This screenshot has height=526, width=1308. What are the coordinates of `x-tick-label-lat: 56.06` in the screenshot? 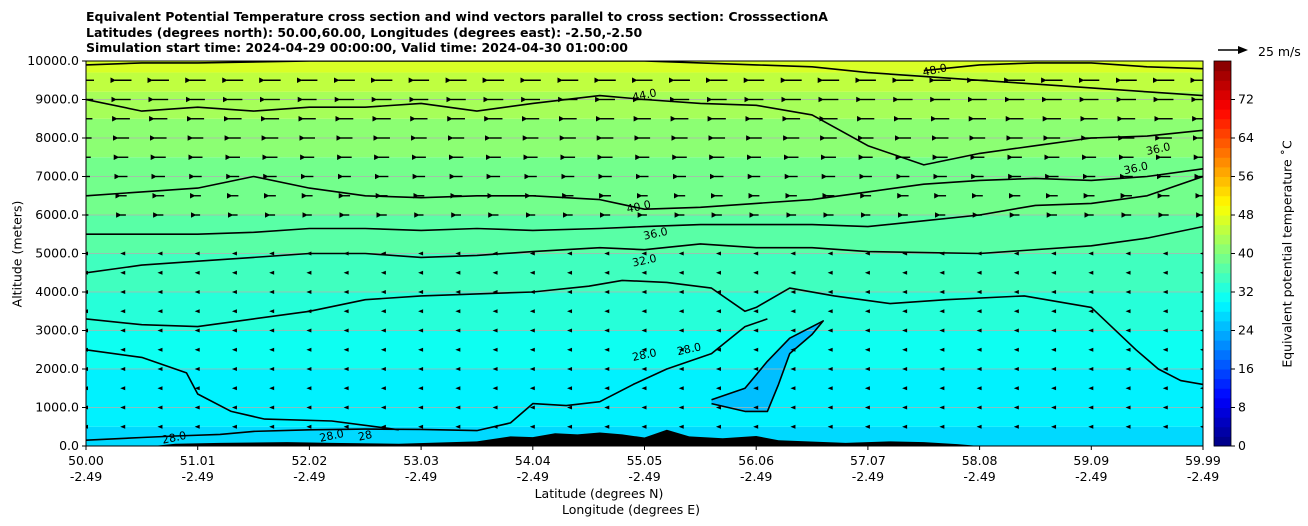 It's located at (756, 460).